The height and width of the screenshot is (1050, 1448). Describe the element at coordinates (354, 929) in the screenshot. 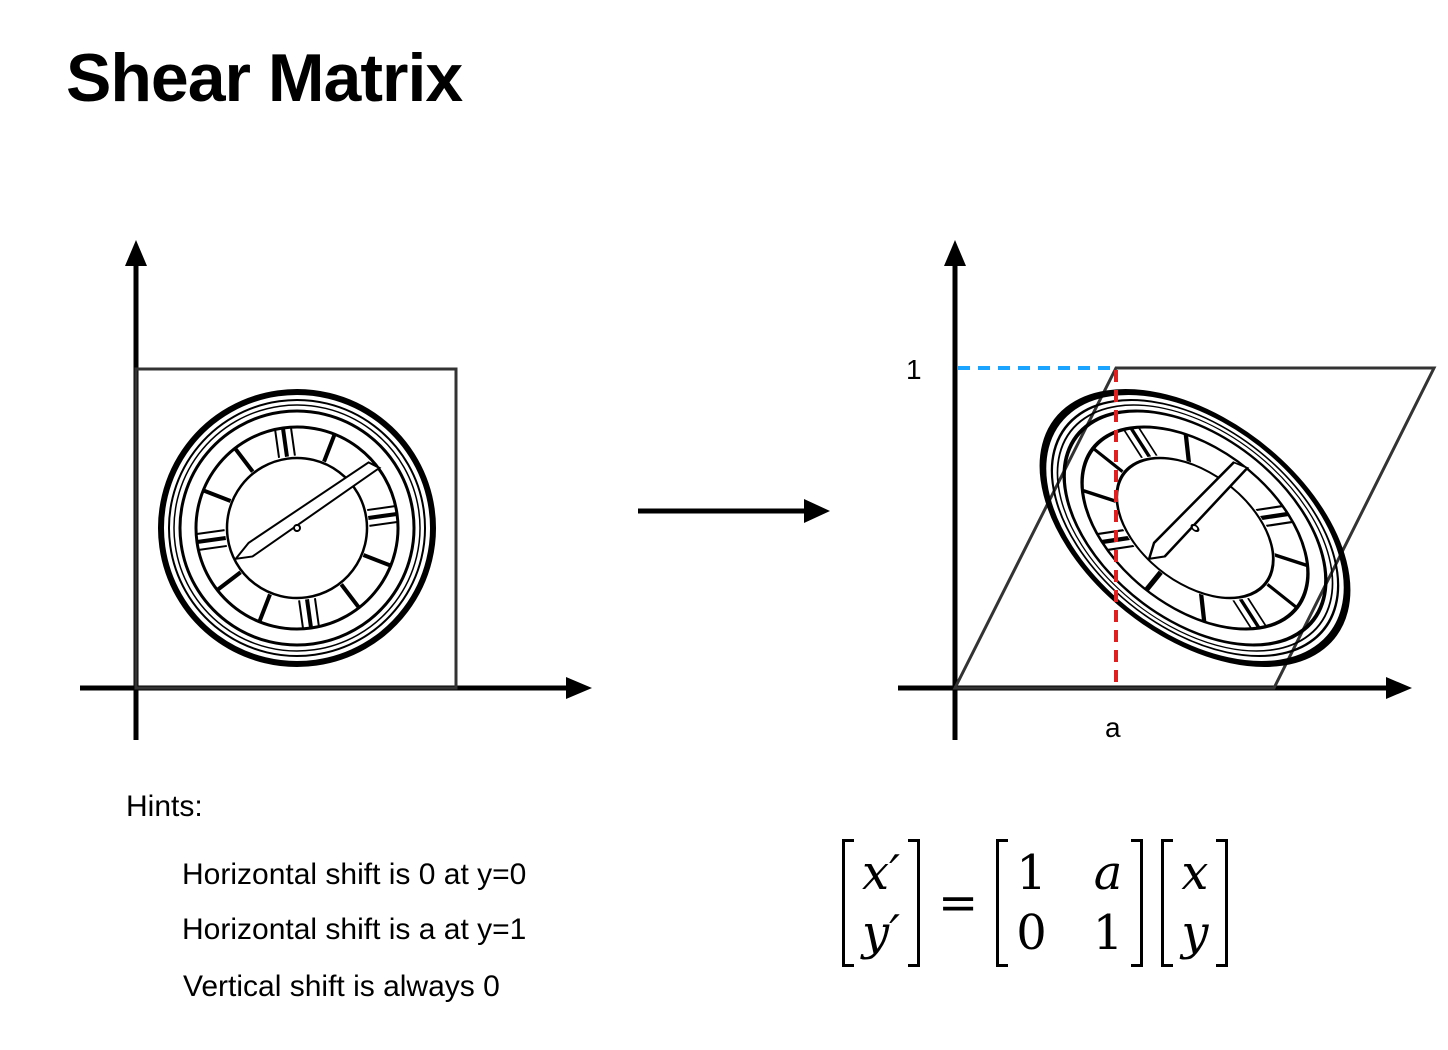

I see `hint-item: Horizontal shift is a at y=1` at that location.